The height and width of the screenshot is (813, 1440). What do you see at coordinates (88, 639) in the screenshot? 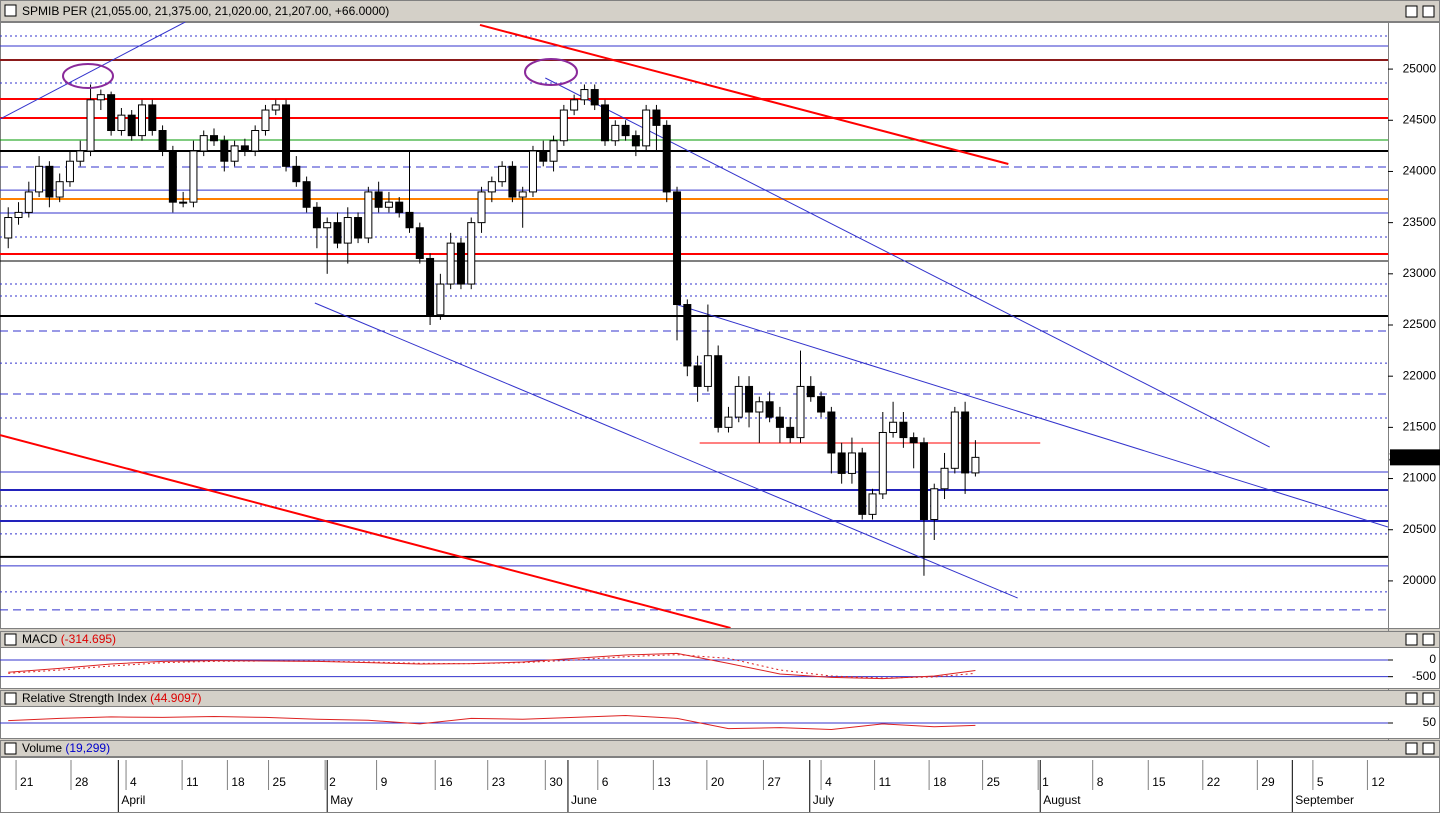
I see `indicator-reading: (-314.695)` at bounding box center [88, 639].